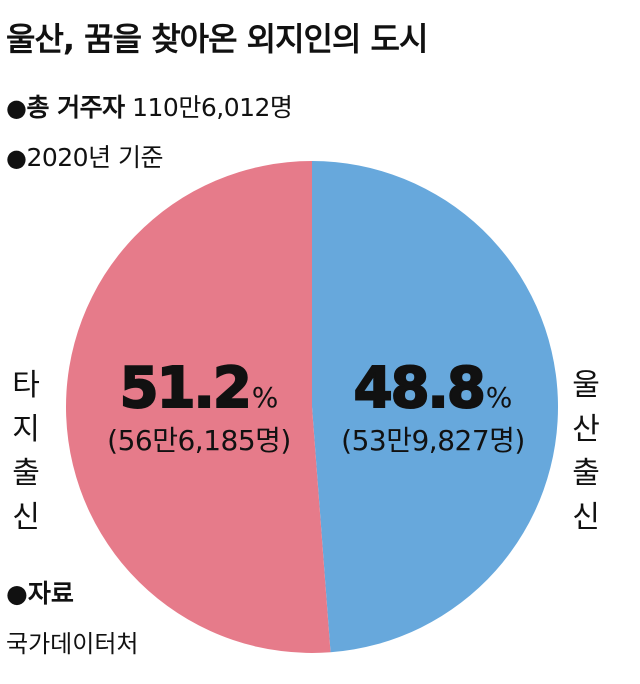  What do you see at coordinates (420, 388) in the screenshot?
I see `percent-value: 48.8` at bounding box center [420, 388].